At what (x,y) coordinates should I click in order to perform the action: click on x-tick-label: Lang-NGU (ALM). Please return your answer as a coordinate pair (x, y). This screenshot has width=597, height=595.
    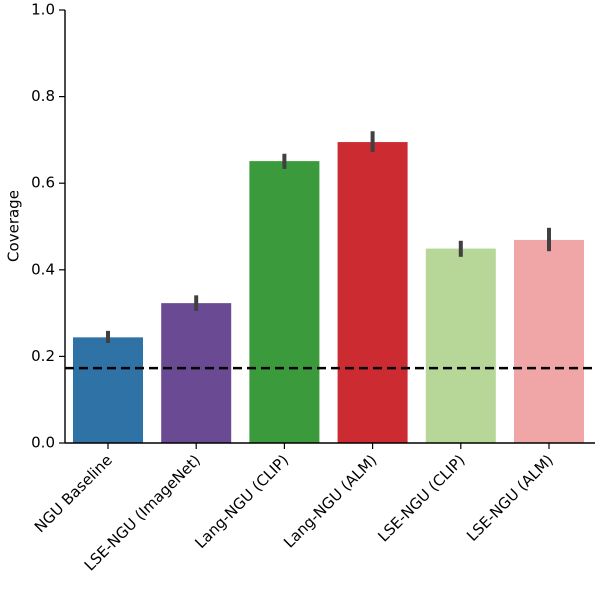
    Looking at the image, I should click on (330, 501).